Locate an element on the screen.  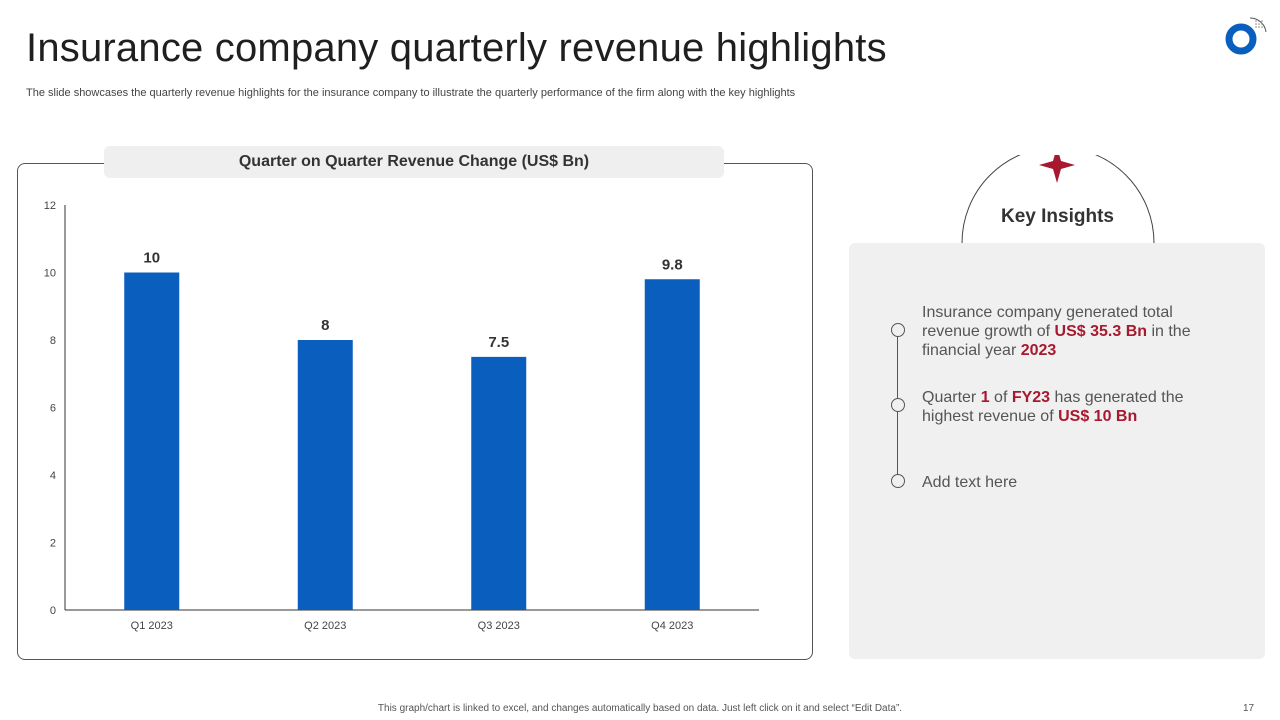
y-tick-label: 6 is located at coordinates (53, 409).